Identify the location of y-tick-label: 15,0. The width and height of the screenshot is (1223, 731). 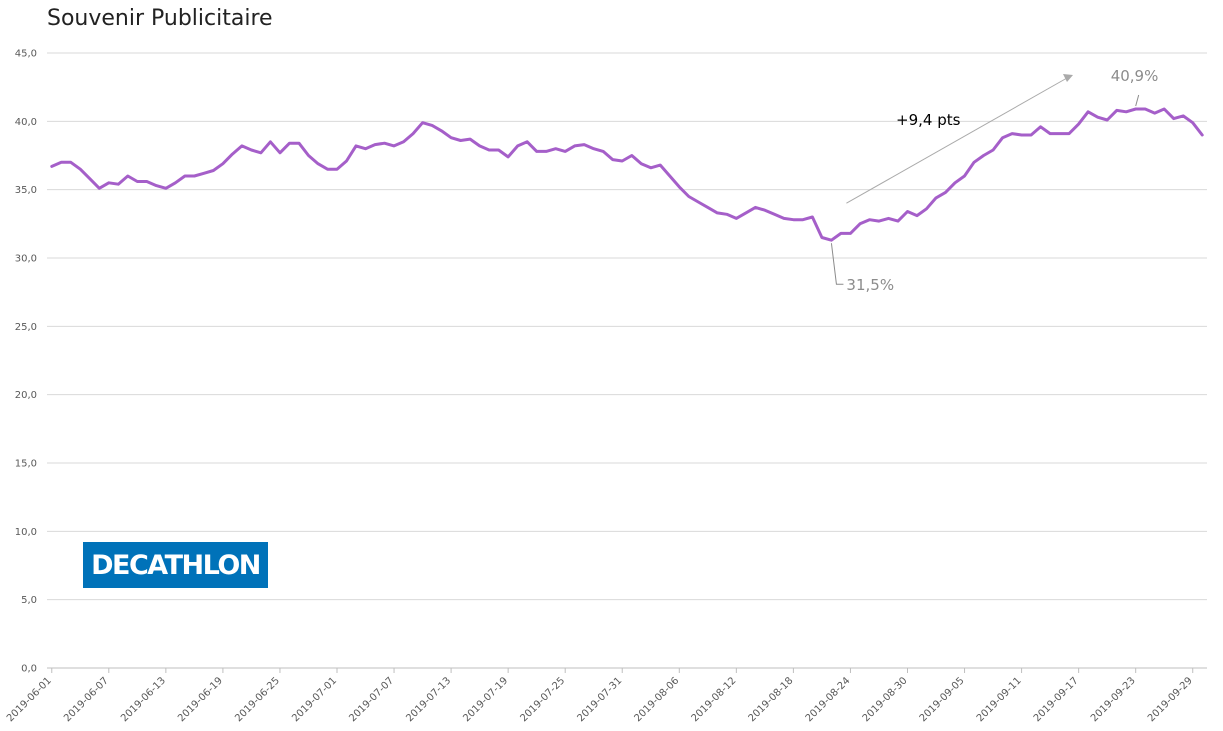
(26, 464).